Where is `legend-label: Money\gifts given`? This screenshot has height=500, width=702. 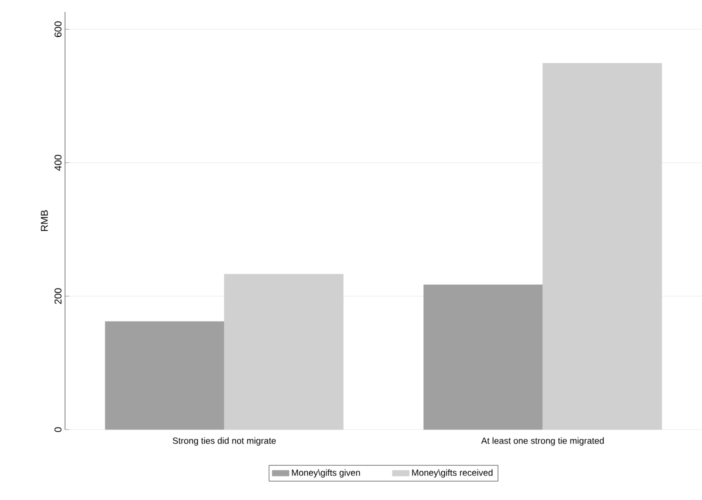
legend-label: Money\gifts given is located at coordinates (326, 473).